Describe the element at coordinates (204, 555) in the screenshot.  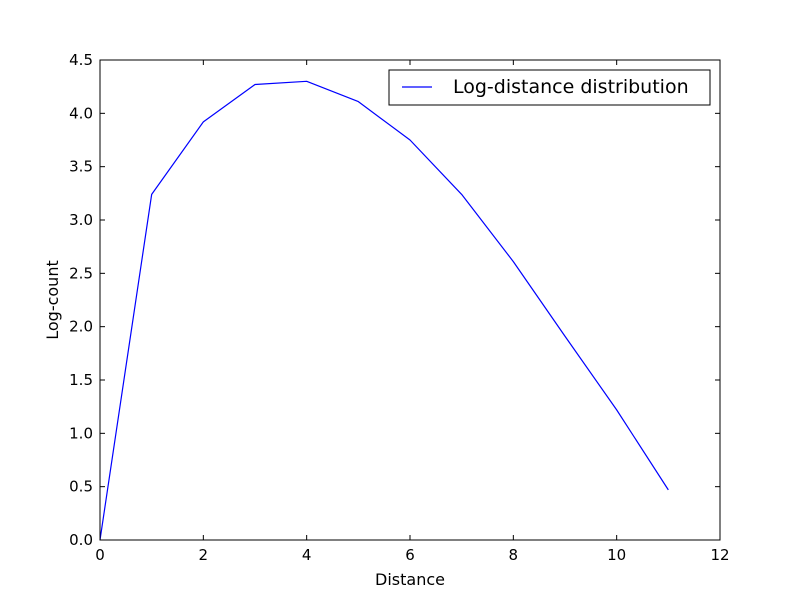
I see `x-tick-label: 2` at that location.